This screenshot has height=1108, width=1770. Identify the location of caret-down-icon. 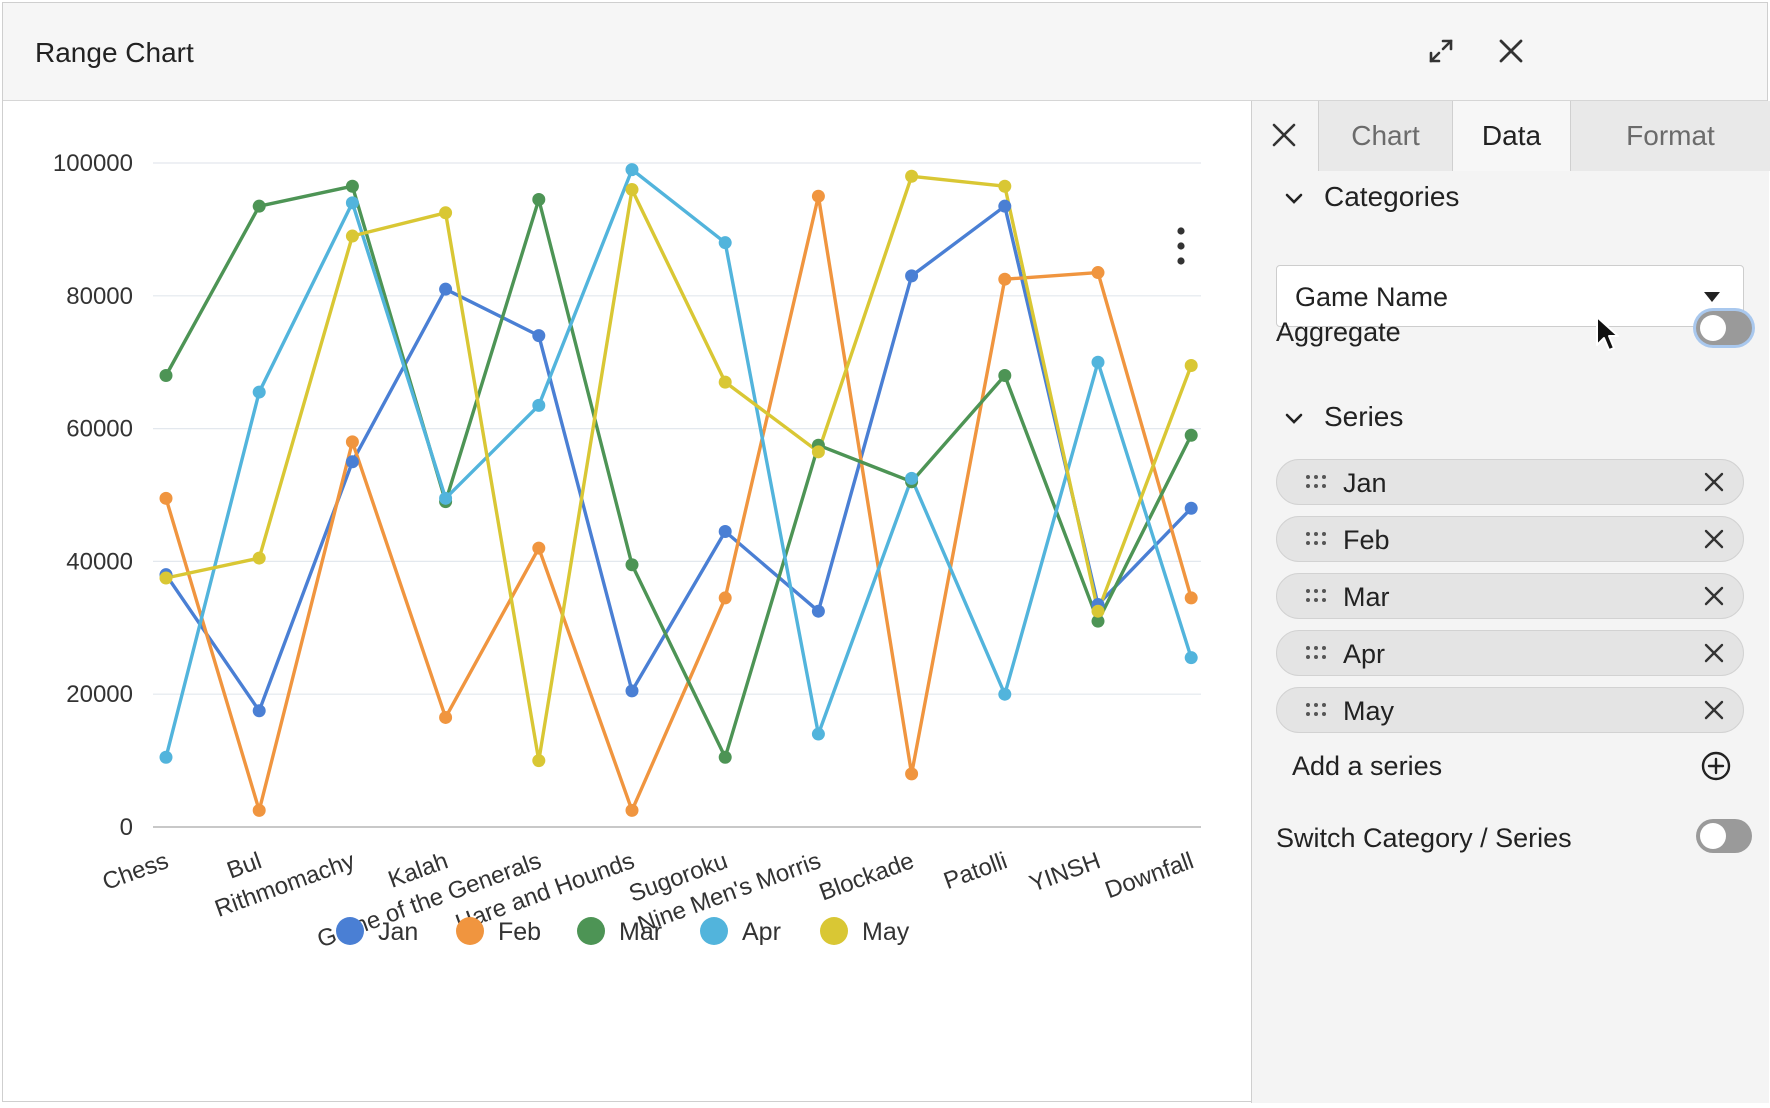
(1712, 297).